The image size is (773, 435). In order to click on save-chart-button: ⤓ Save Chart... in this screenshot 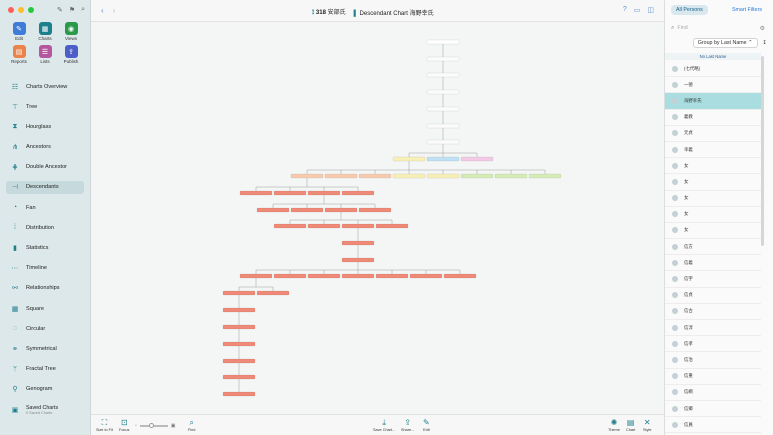, I will do `click(384, 425)`.